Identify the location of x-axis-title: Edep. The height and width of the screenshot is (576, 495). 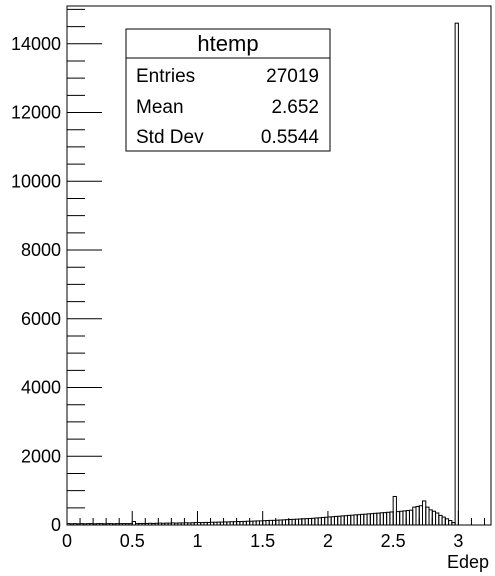
(468, 562).